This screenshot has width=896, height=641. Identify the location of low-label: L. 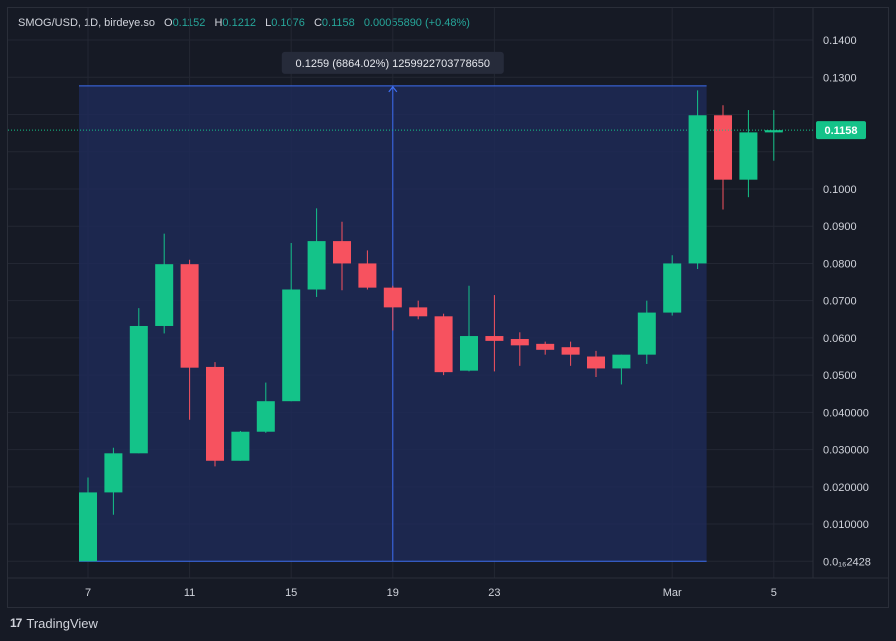
(268, 23).